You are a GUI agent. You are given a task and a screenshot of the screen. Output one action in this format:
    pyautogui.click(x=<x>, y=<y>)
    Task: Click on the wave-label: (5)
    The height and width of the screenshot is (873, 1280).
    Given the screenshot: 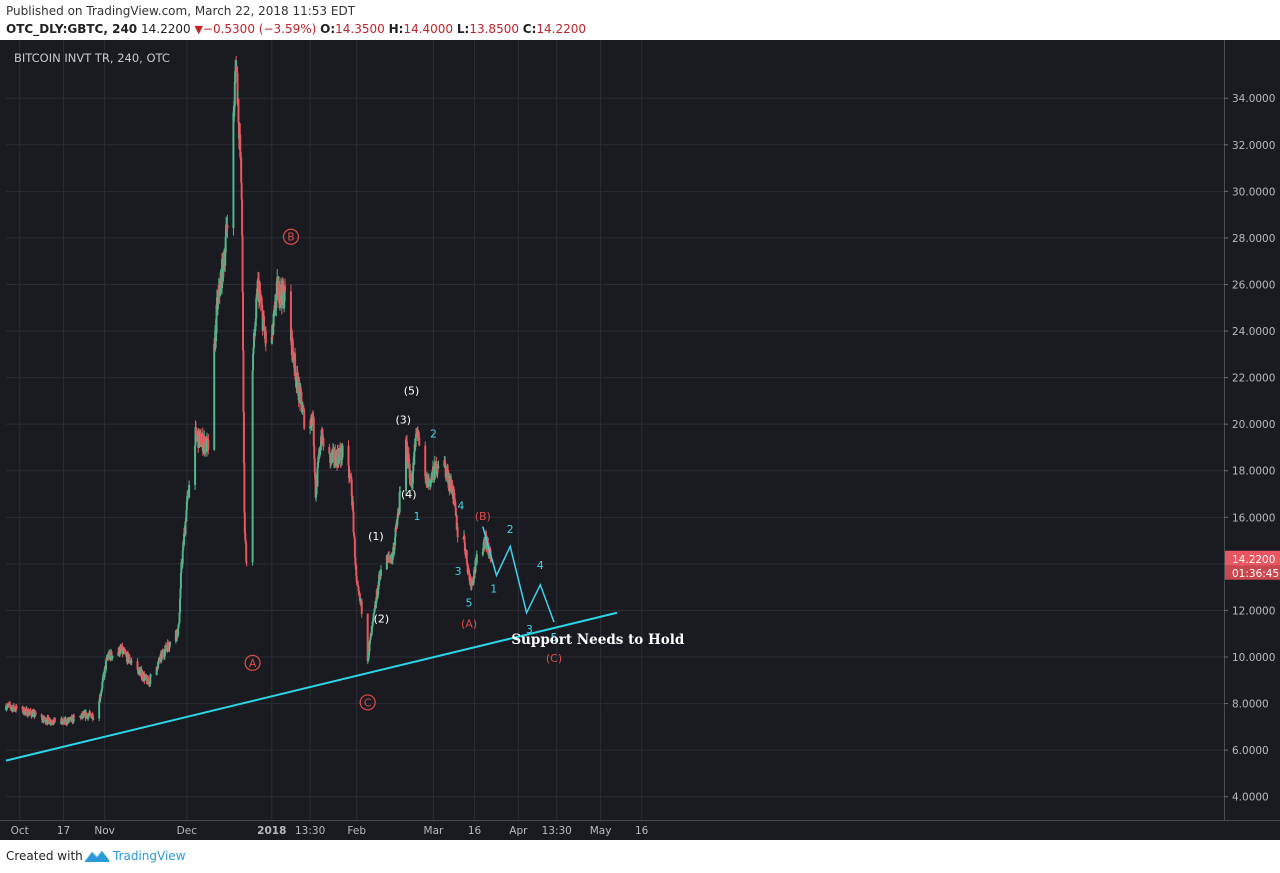 What is the action you would take?
    pyautogui.click(x=412, y=390)
    